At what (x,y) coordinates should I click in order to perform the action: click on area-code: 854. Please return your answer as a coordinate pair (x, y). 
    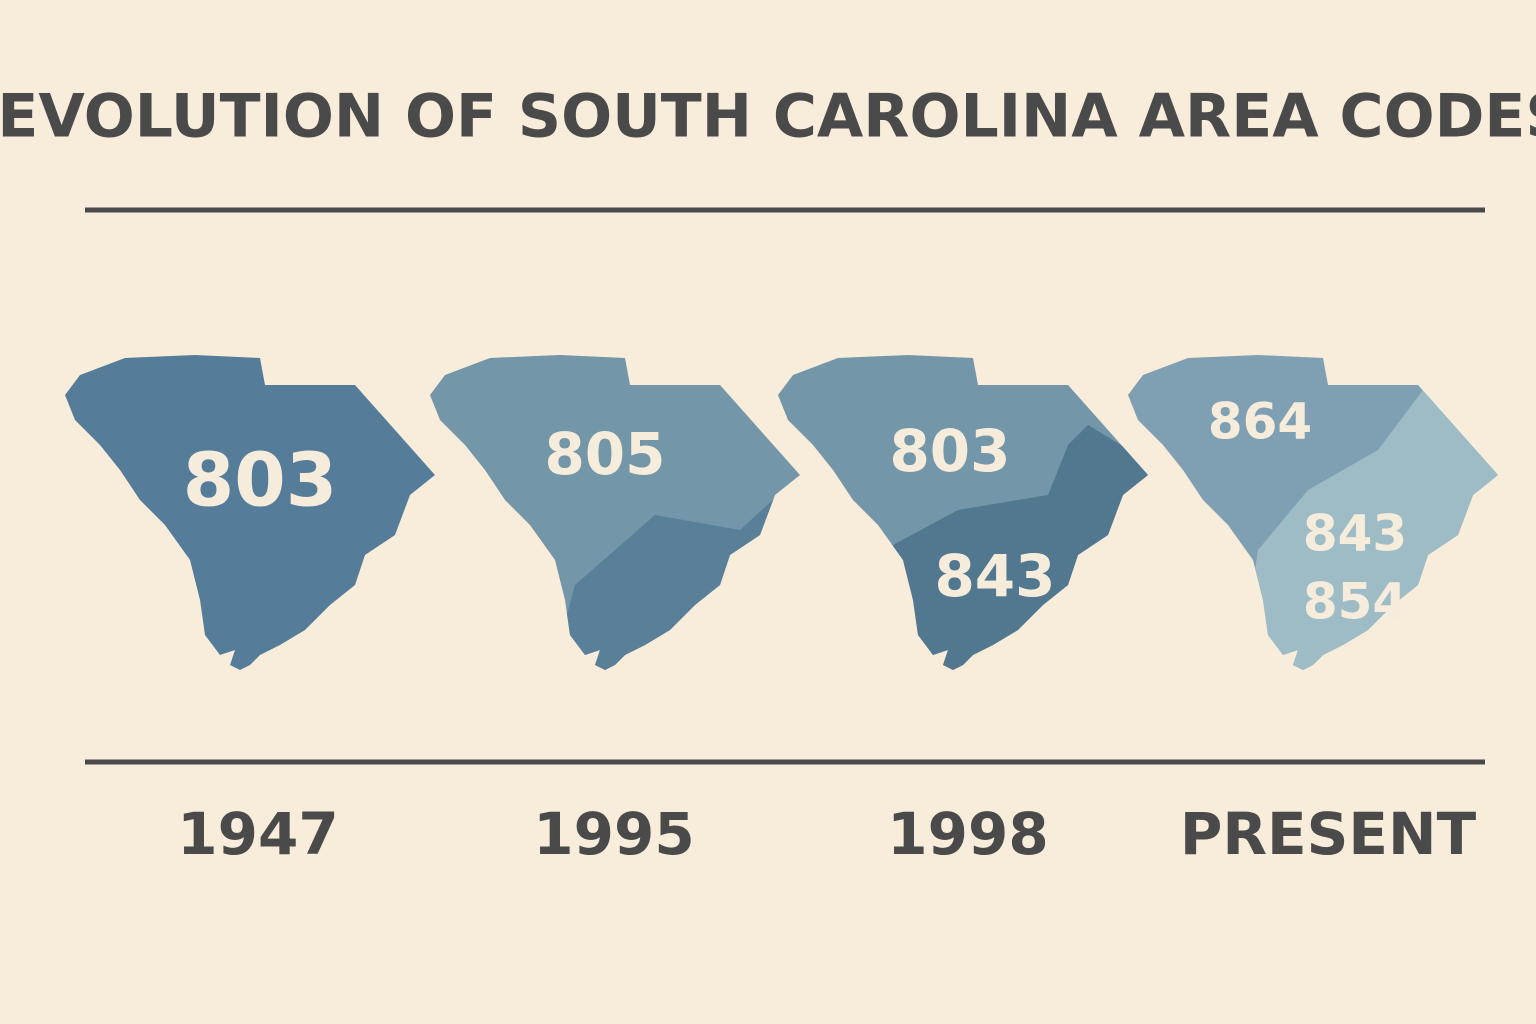
    Looking at the image, I should click on (1355, 602).